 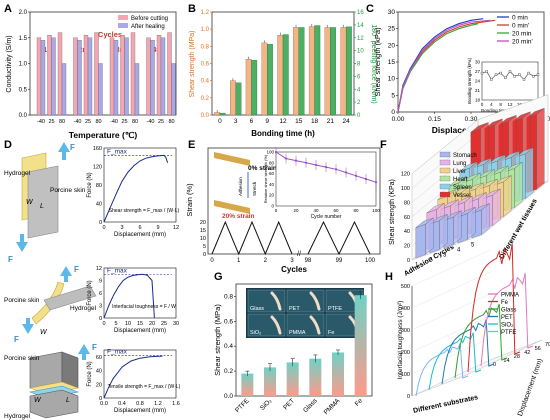 I want to click on h-legend-label: SiO₂, so click(x=507, y=326).